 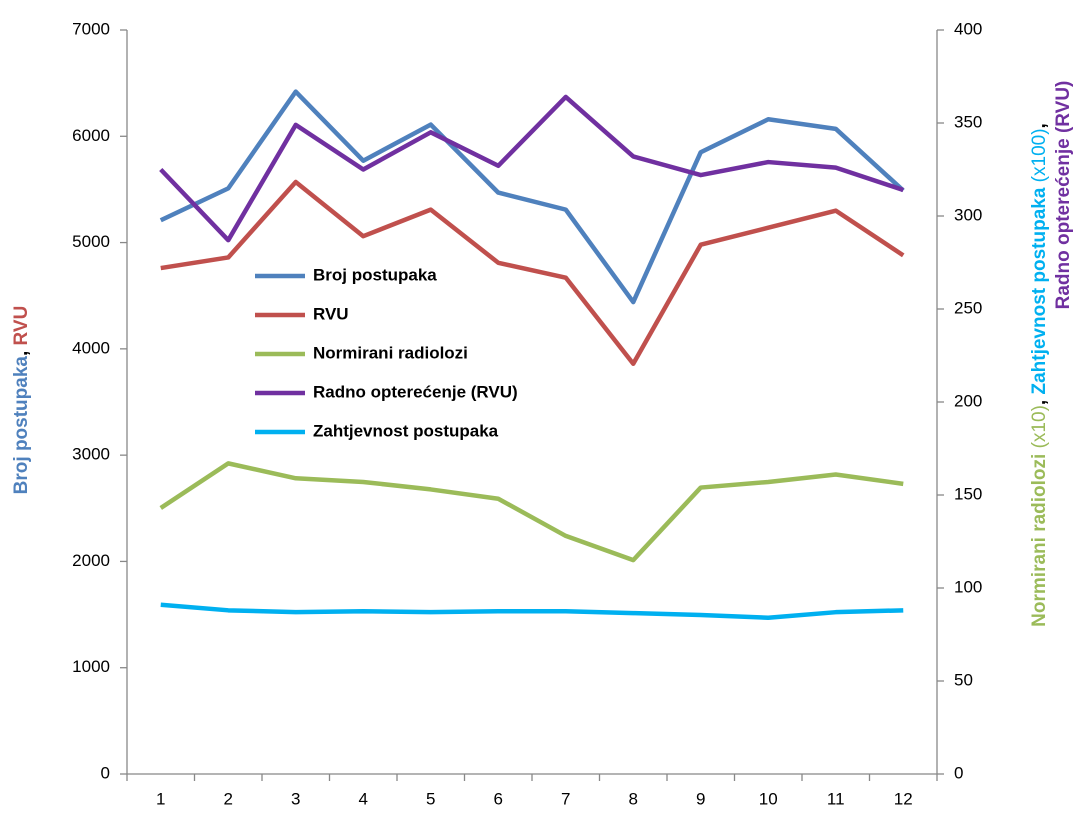 I want to click on y2-tick-label: 300, so click(x=968, y=214).